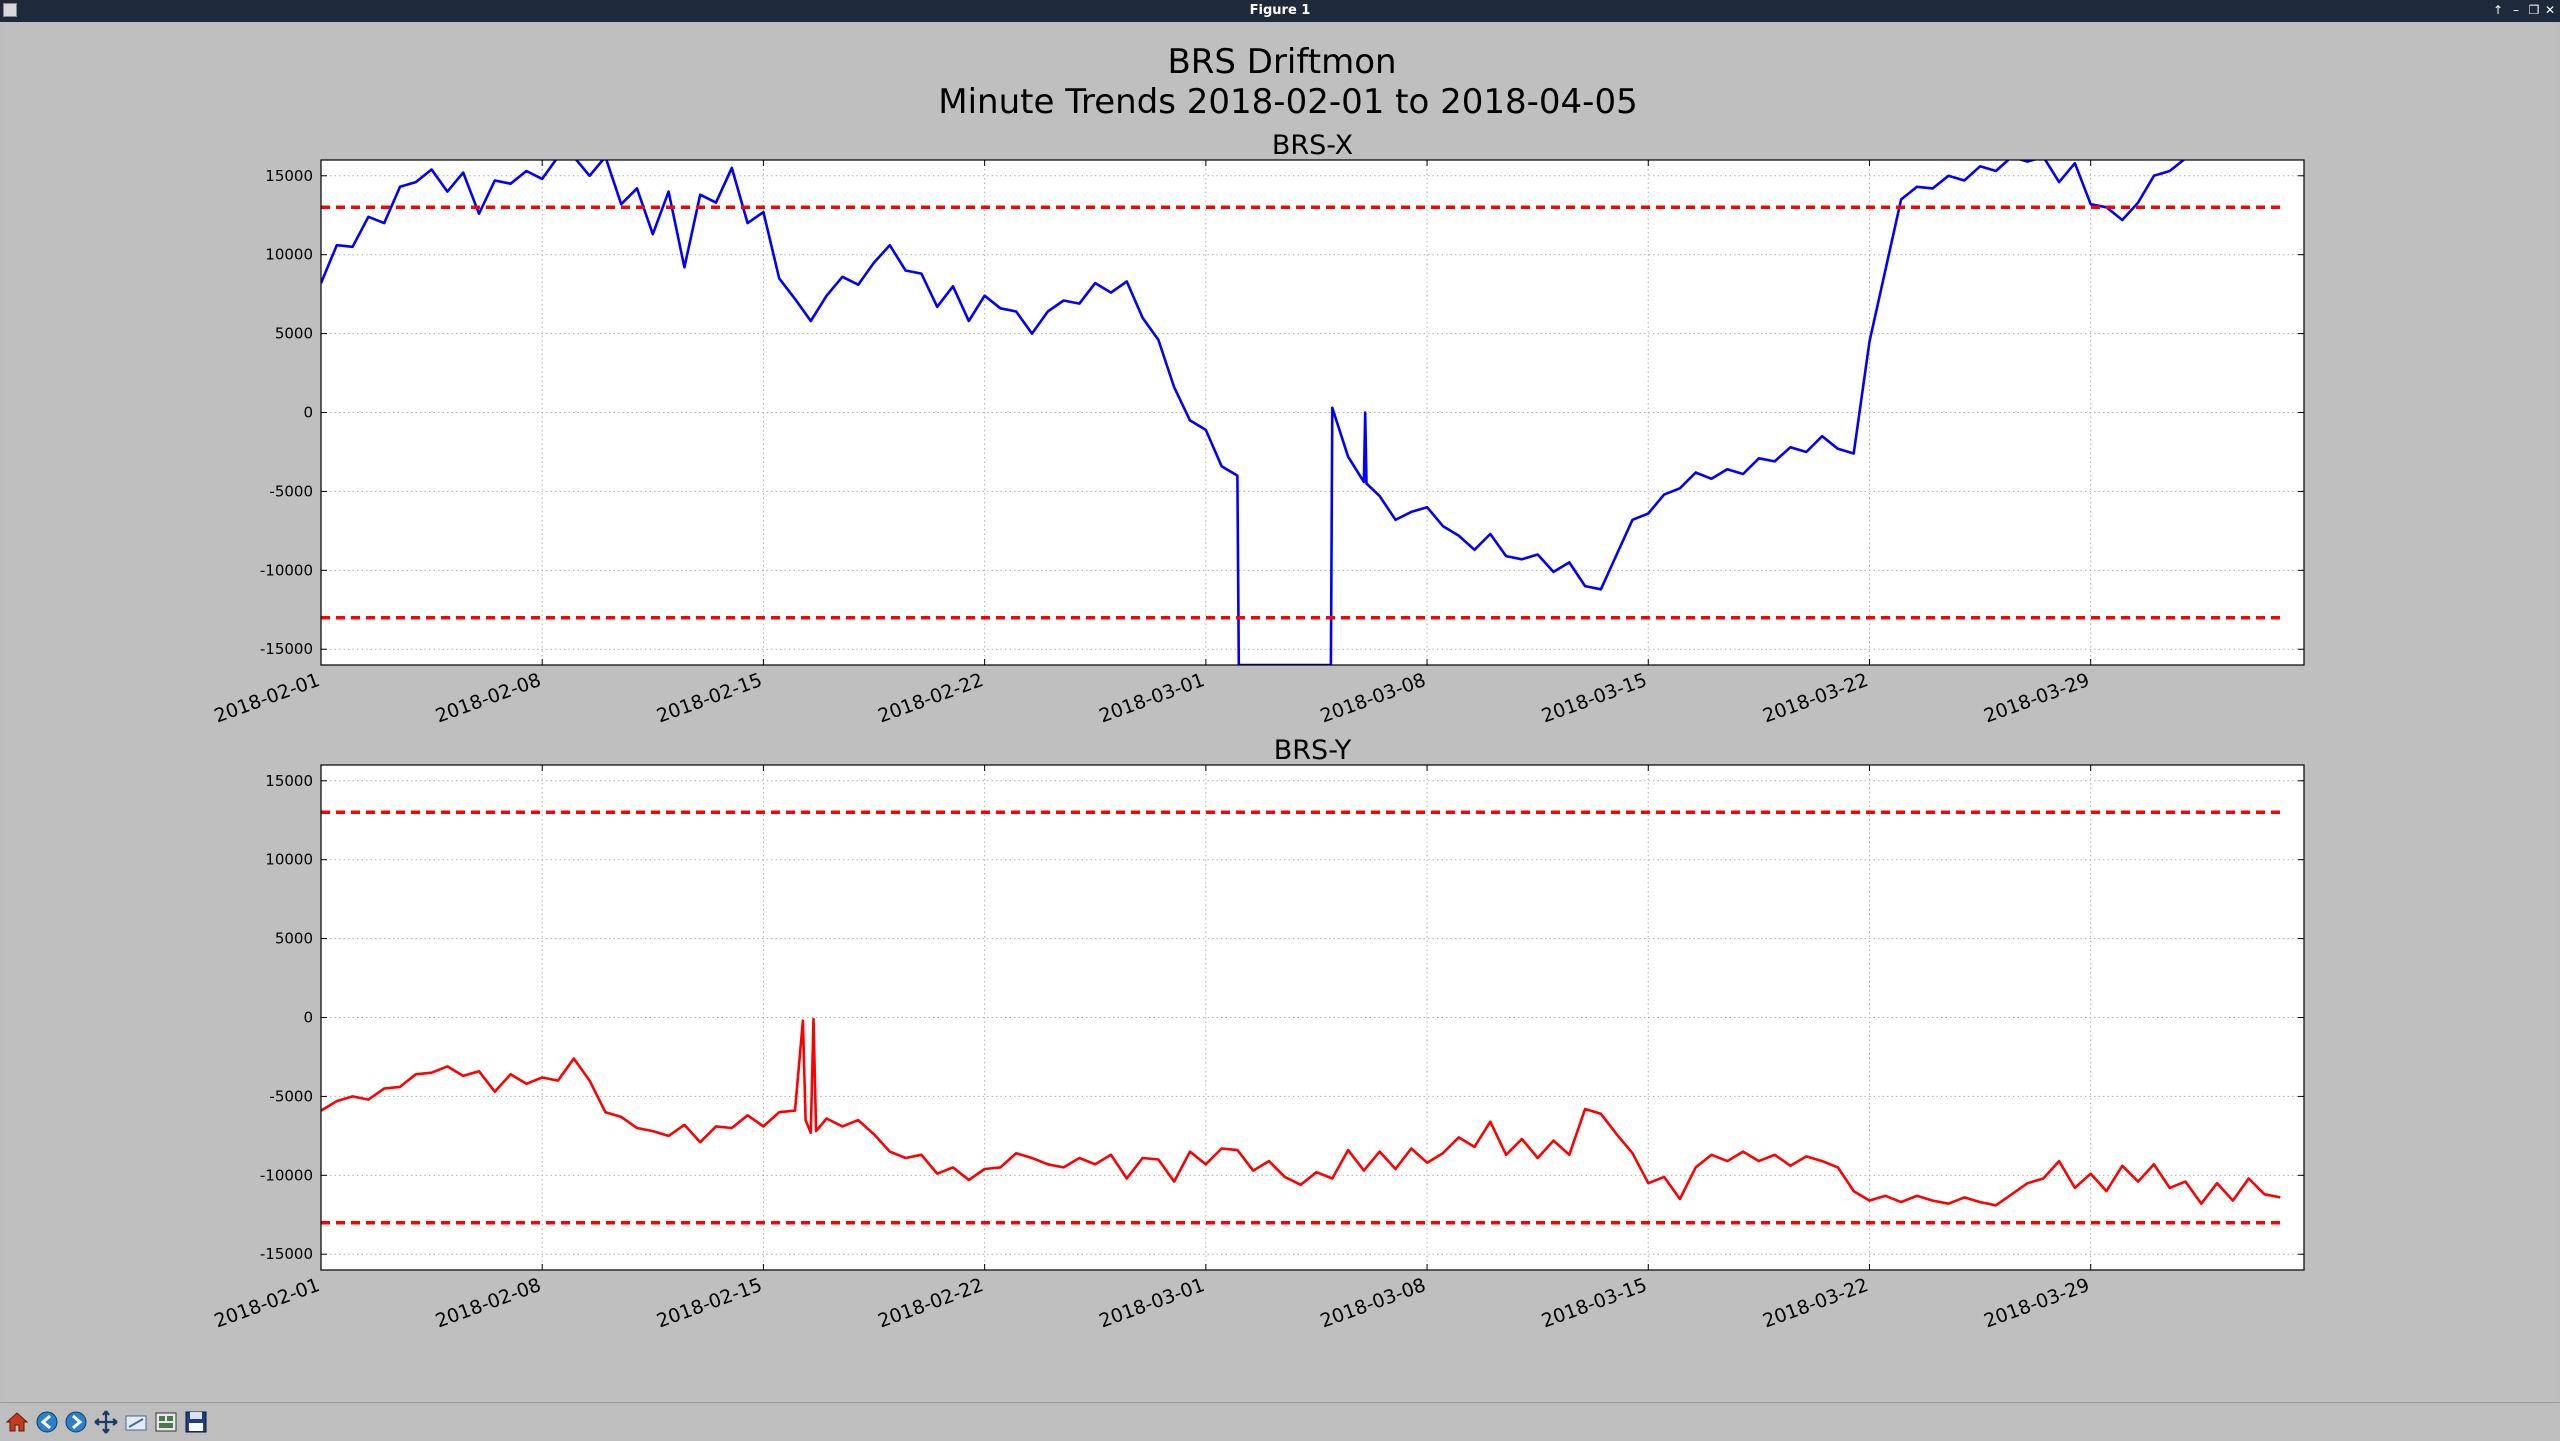 This screenshot has height=1441, width=2560. What do you see at coordinates (2498, 10) in the screenshot?
I see `keep-above-icon: ↑` at bounding box center [2498, 10].